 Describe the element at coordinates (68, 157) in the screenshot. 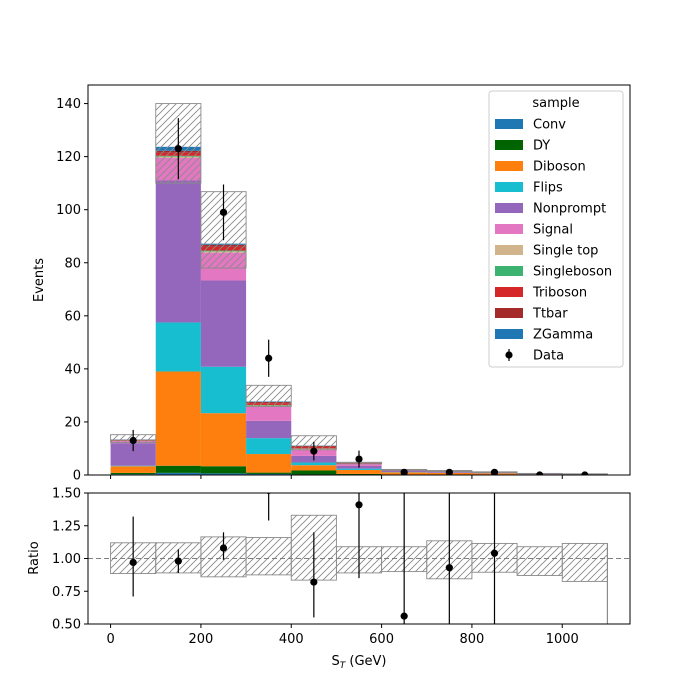

I see `y-tick-label: 120` at that location.